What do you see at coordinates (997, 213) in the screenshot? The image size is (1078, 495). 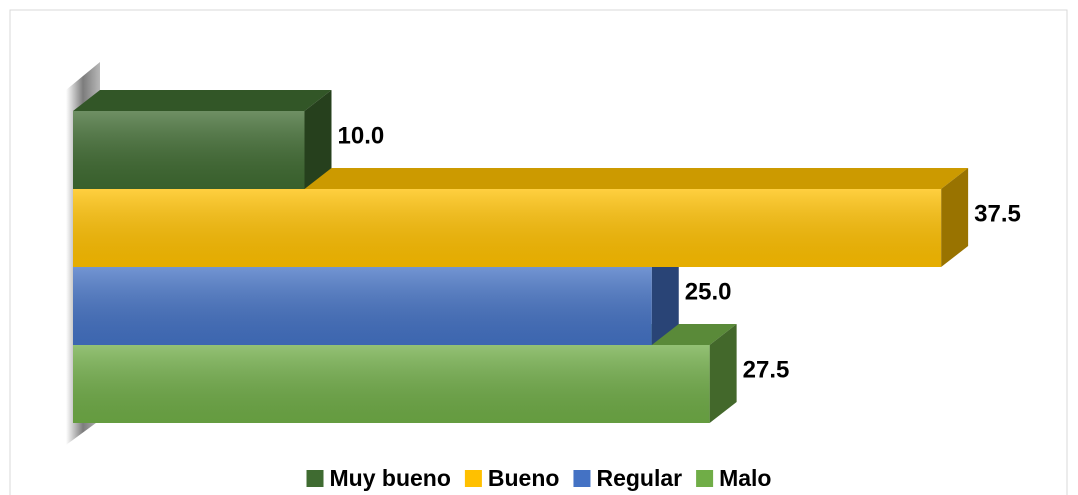 I see `data-label: 37.5` at bounding box center [997, 213].